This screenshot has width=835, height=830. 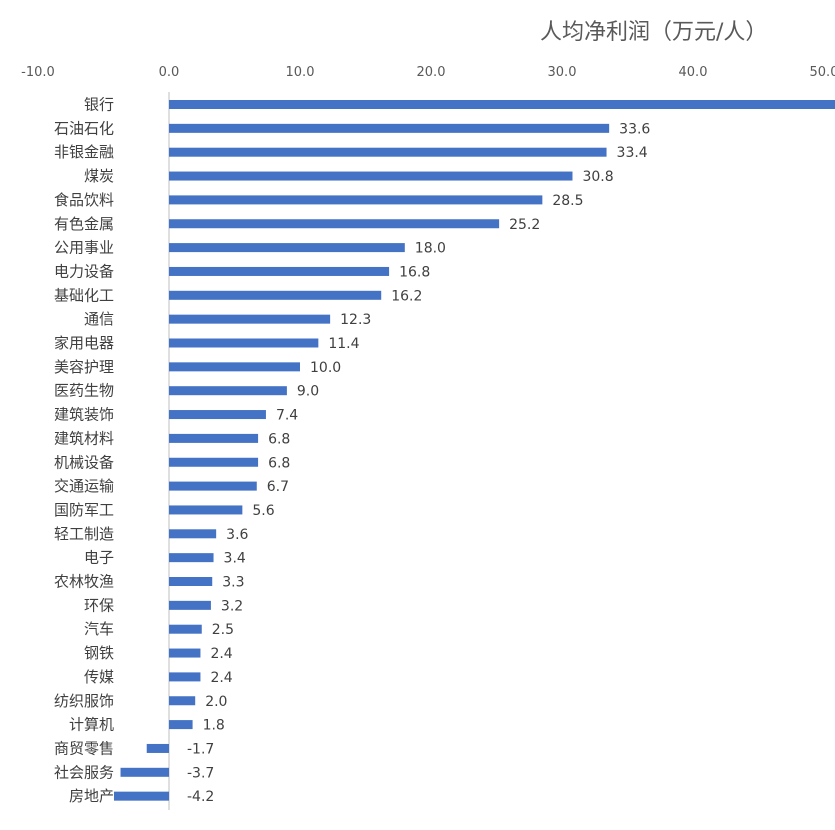 What do you see at coordinates (91, 796) in the screenshot?
I see `category-label: 房地产` at bounding box center [91, 796].